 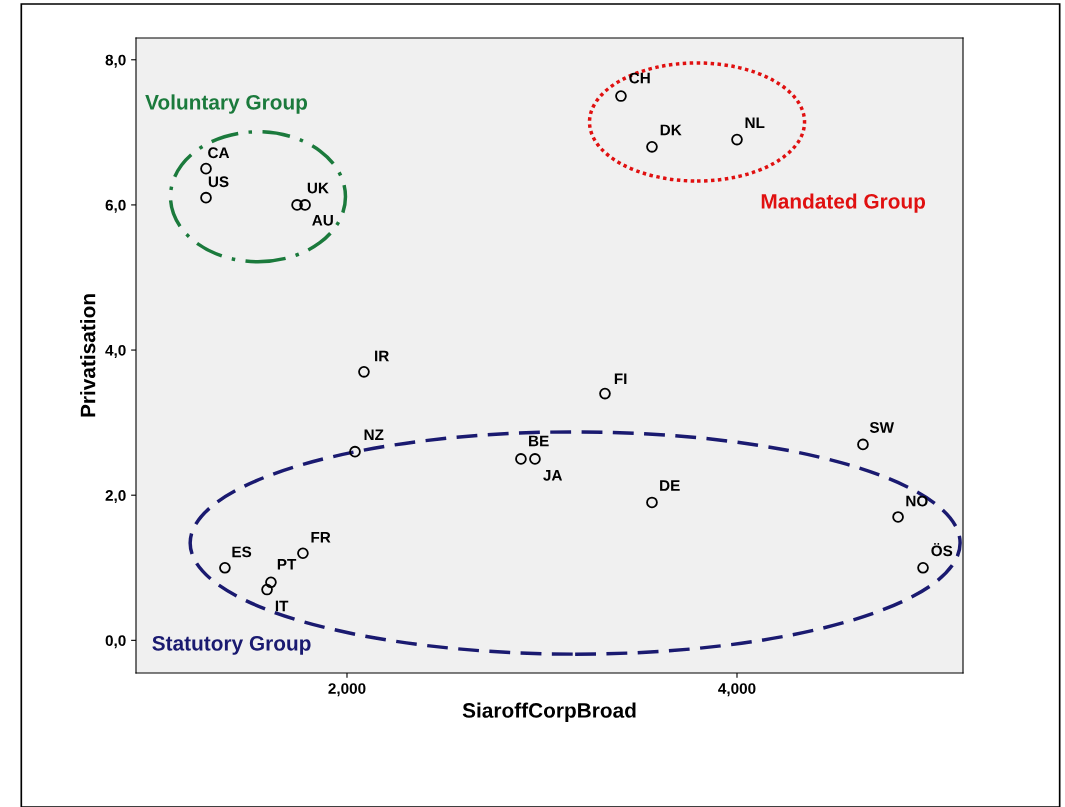 What do you see at coordinates (115, 351) in the screenshot?
I see `y-tick-label: 4,0` at bounding box center [115, 351].